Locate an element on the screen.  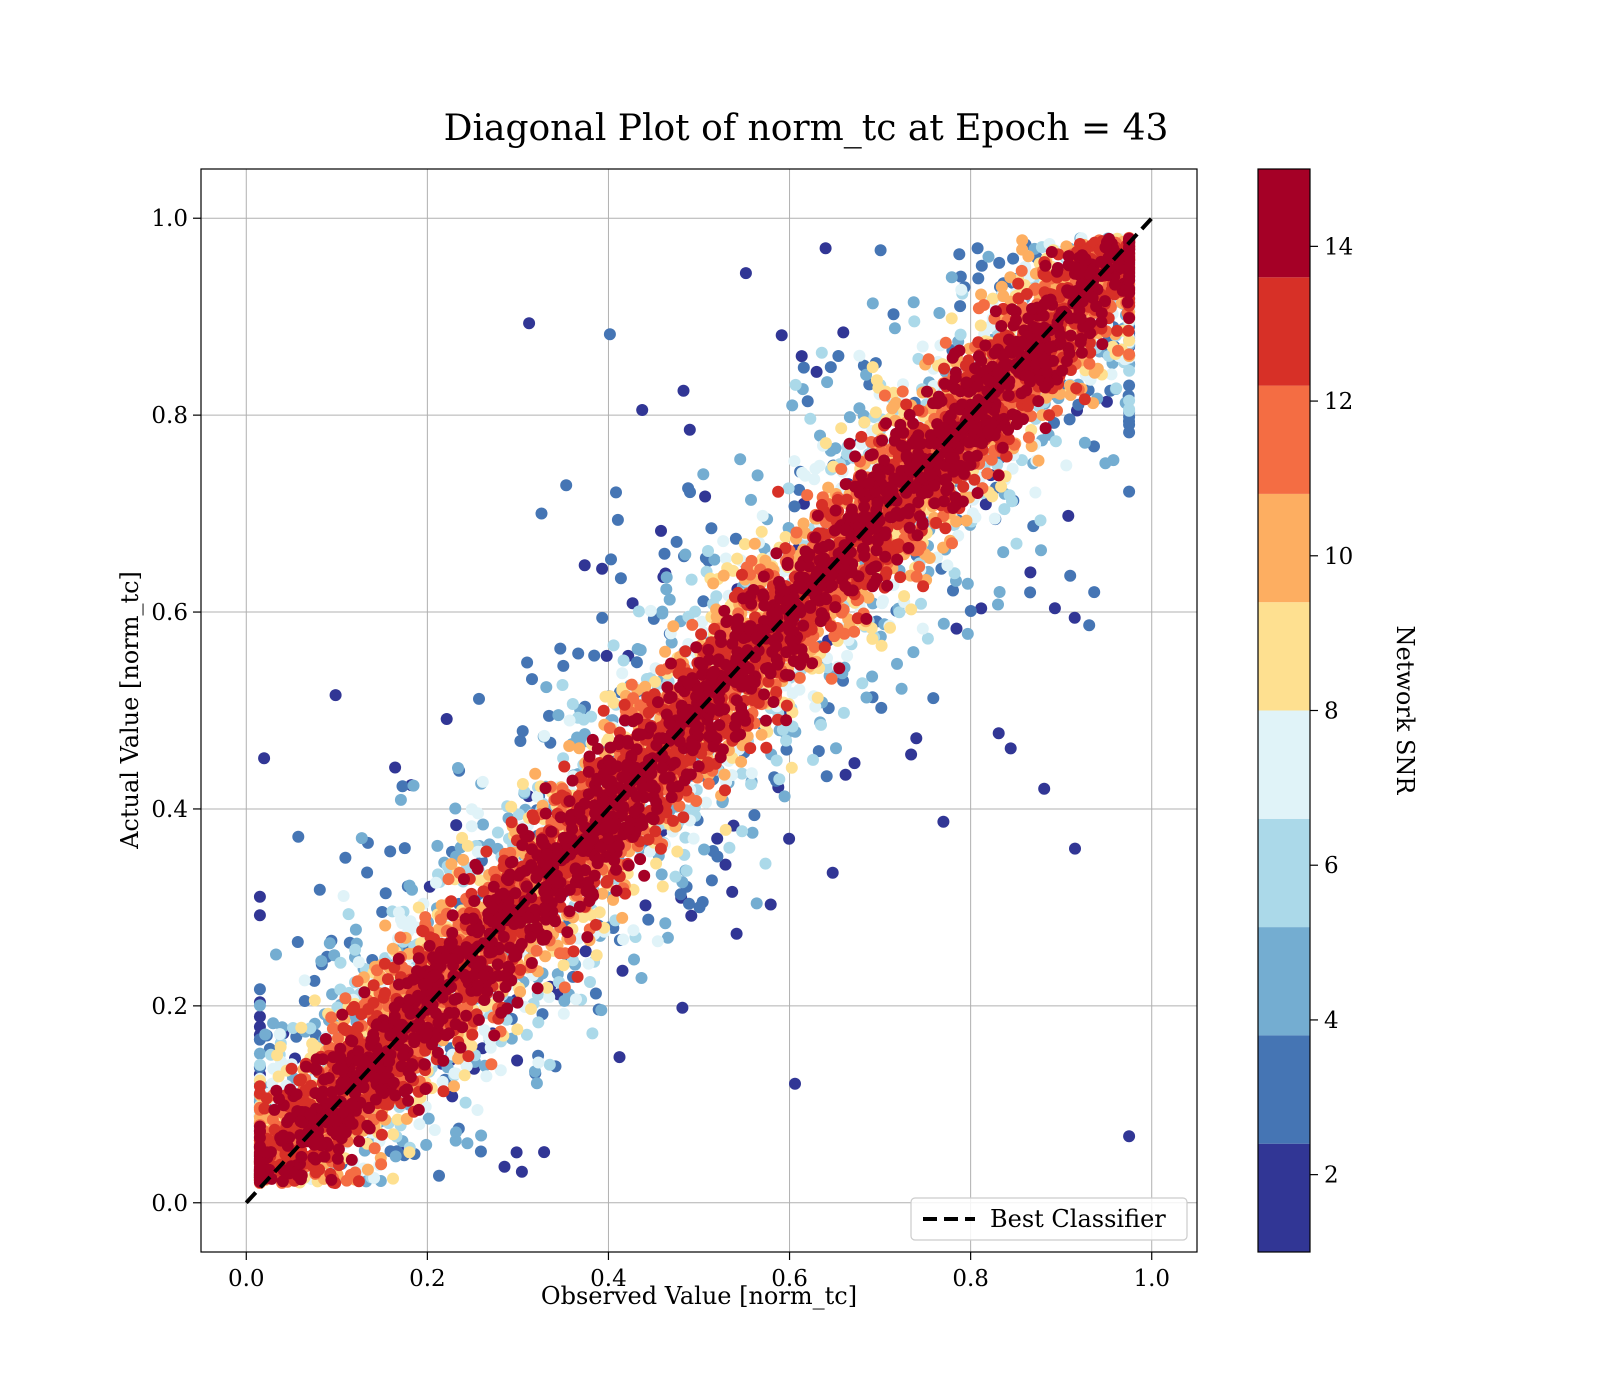
chart-title: Diagonal Plot of norm_tc at Epoch = 43 is located at coordinates (806, 128).